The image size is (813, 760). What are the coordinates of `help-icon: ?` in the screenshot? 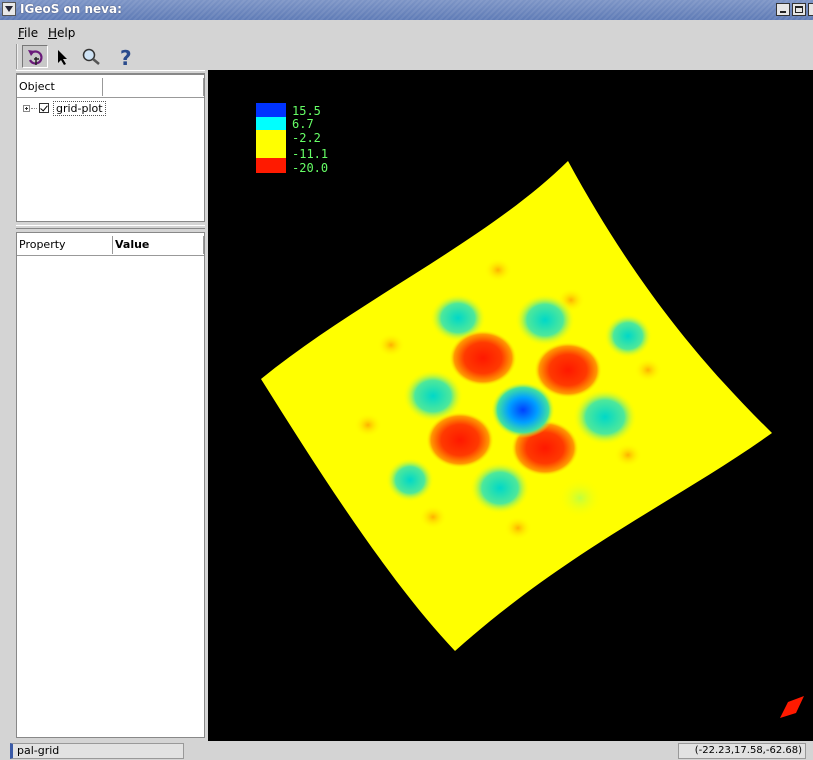 It's located at (126, 57).